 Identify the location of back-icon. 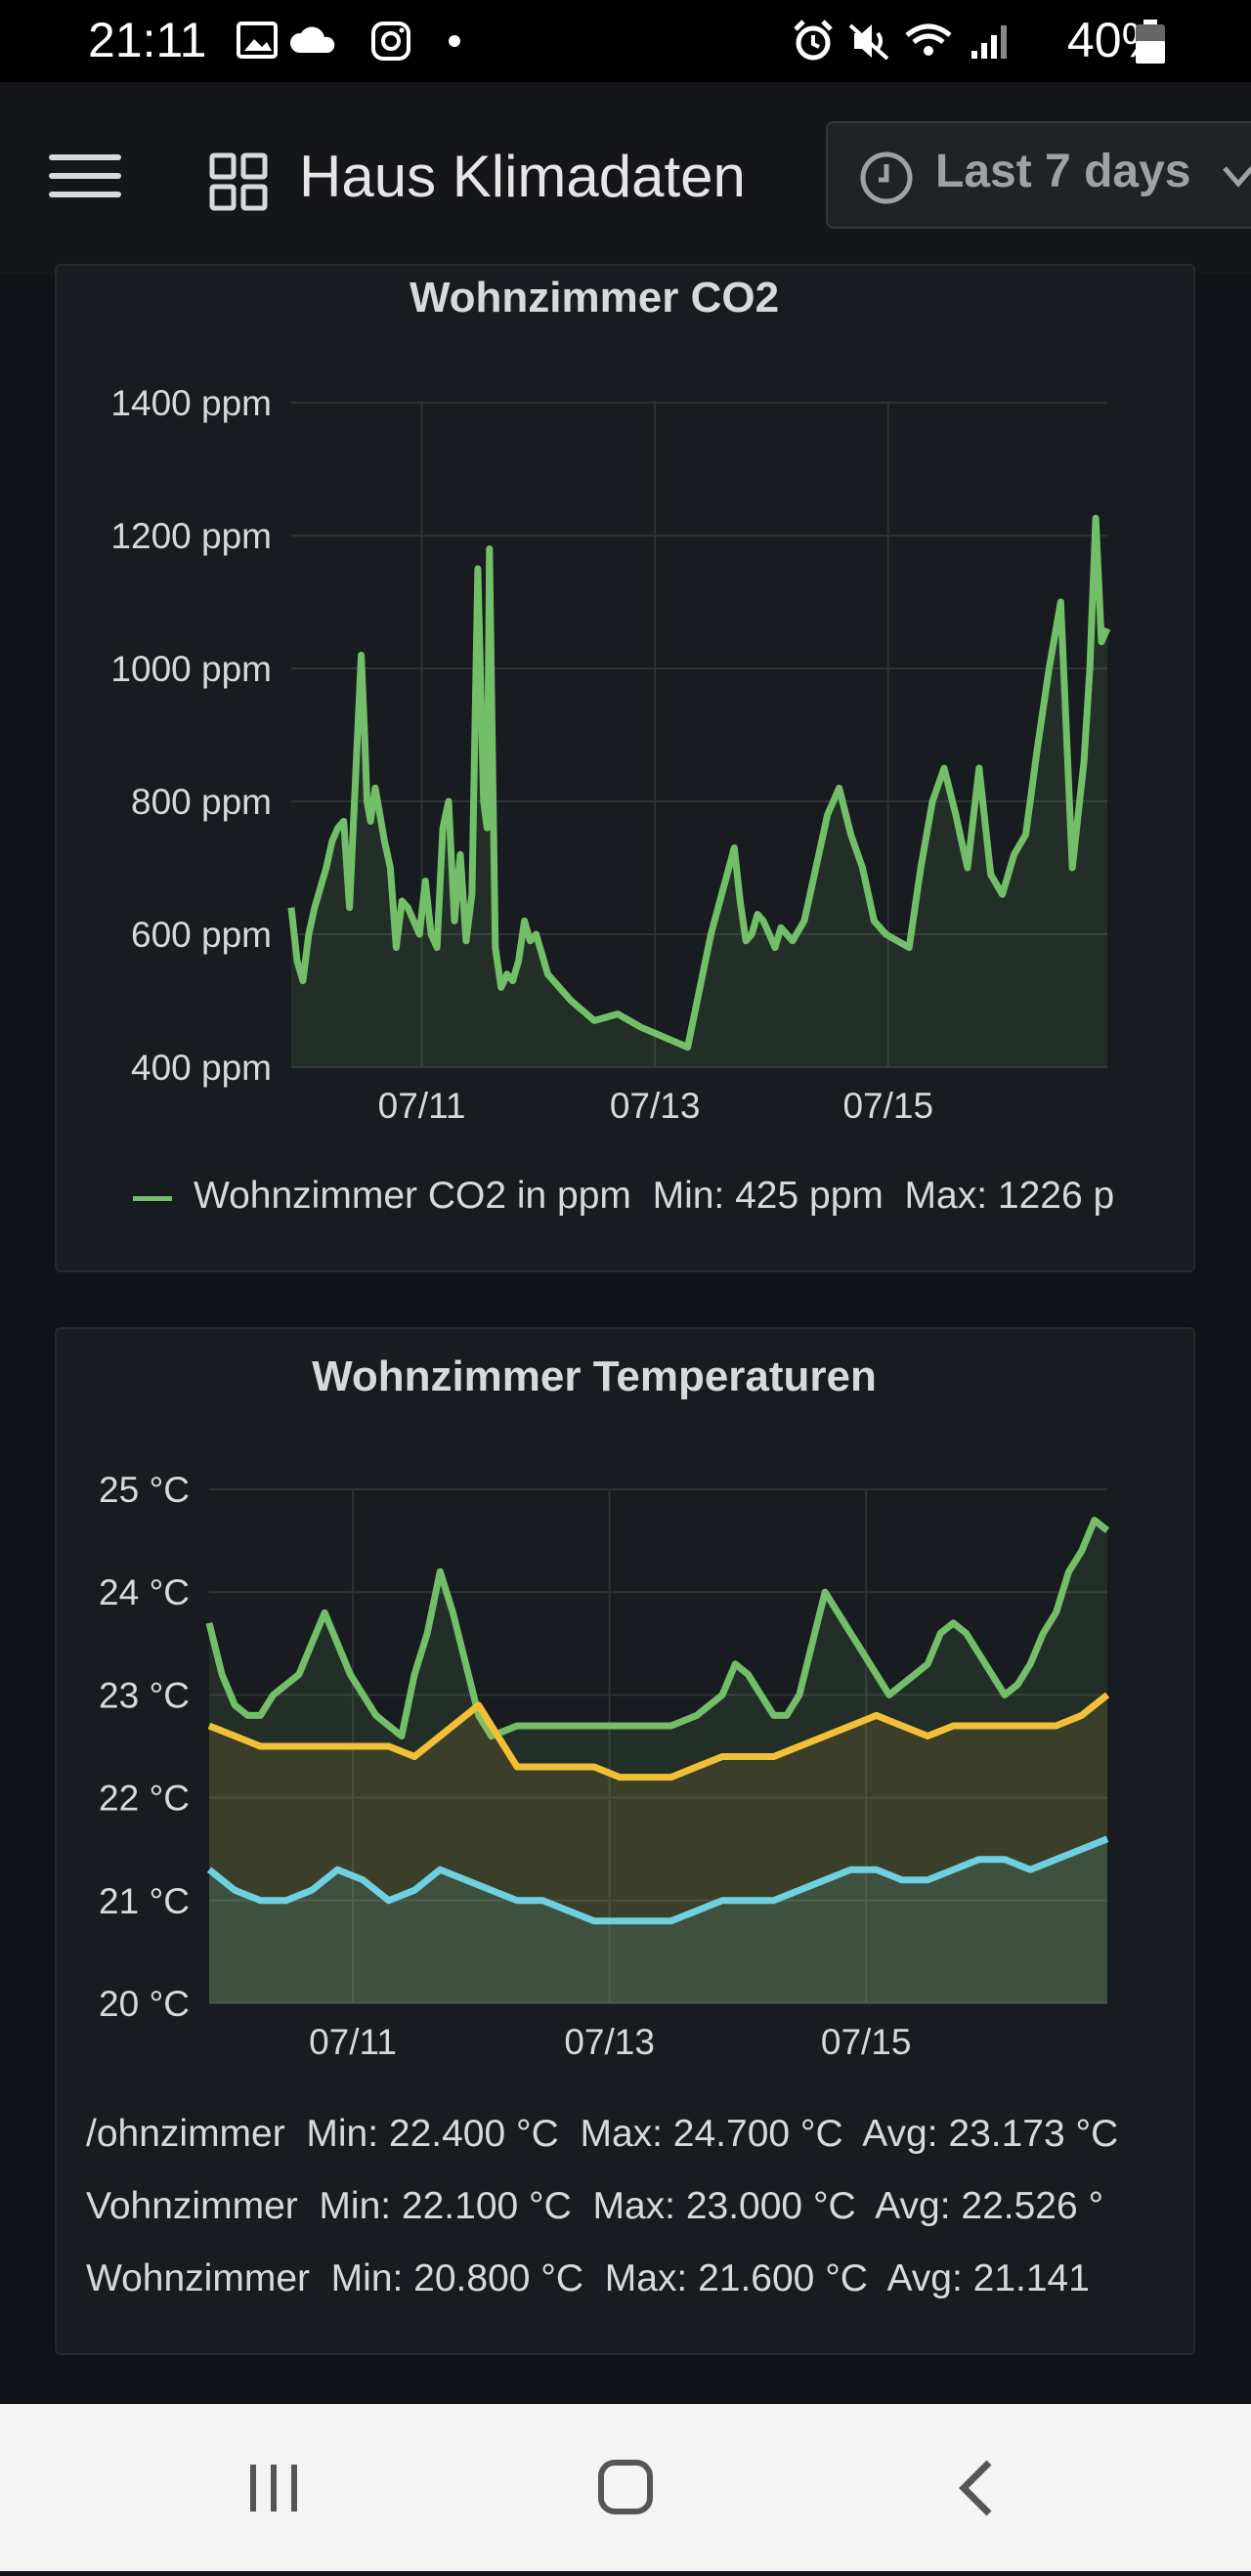
(977, 2488).